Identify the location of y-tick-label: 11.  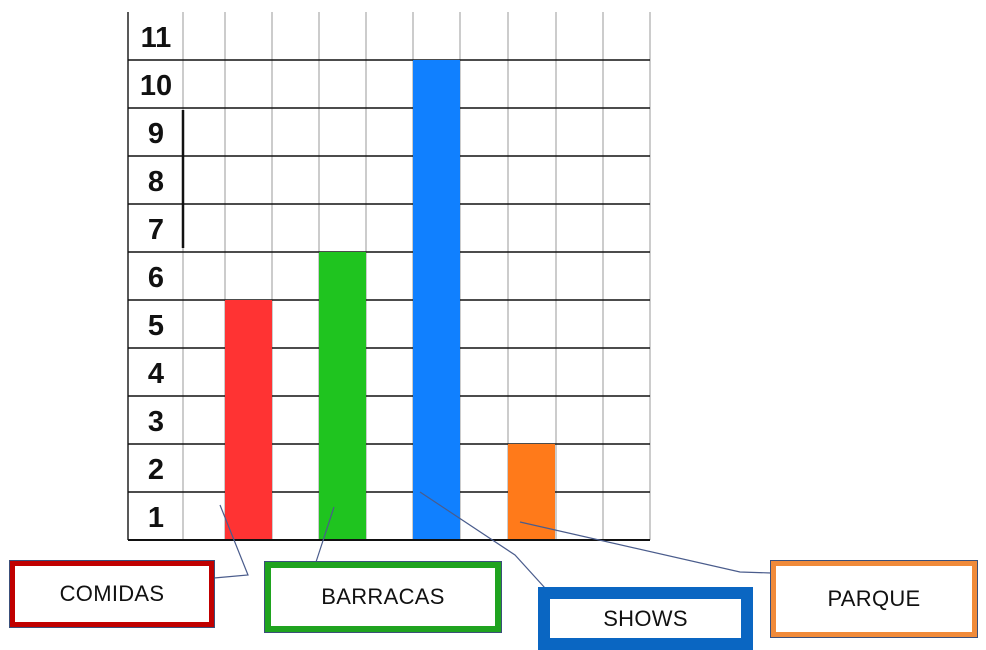
(156, 38).